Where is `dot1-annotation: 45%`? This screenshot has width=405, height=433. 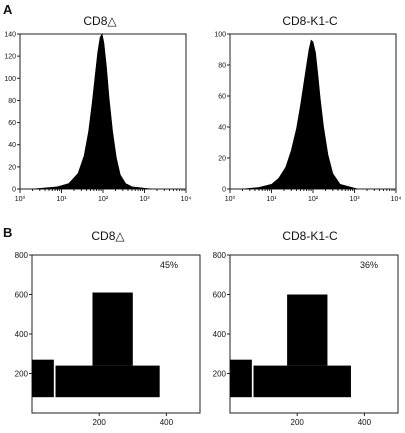
dot1-annotation: 45% is located at coordinates (169, 265).